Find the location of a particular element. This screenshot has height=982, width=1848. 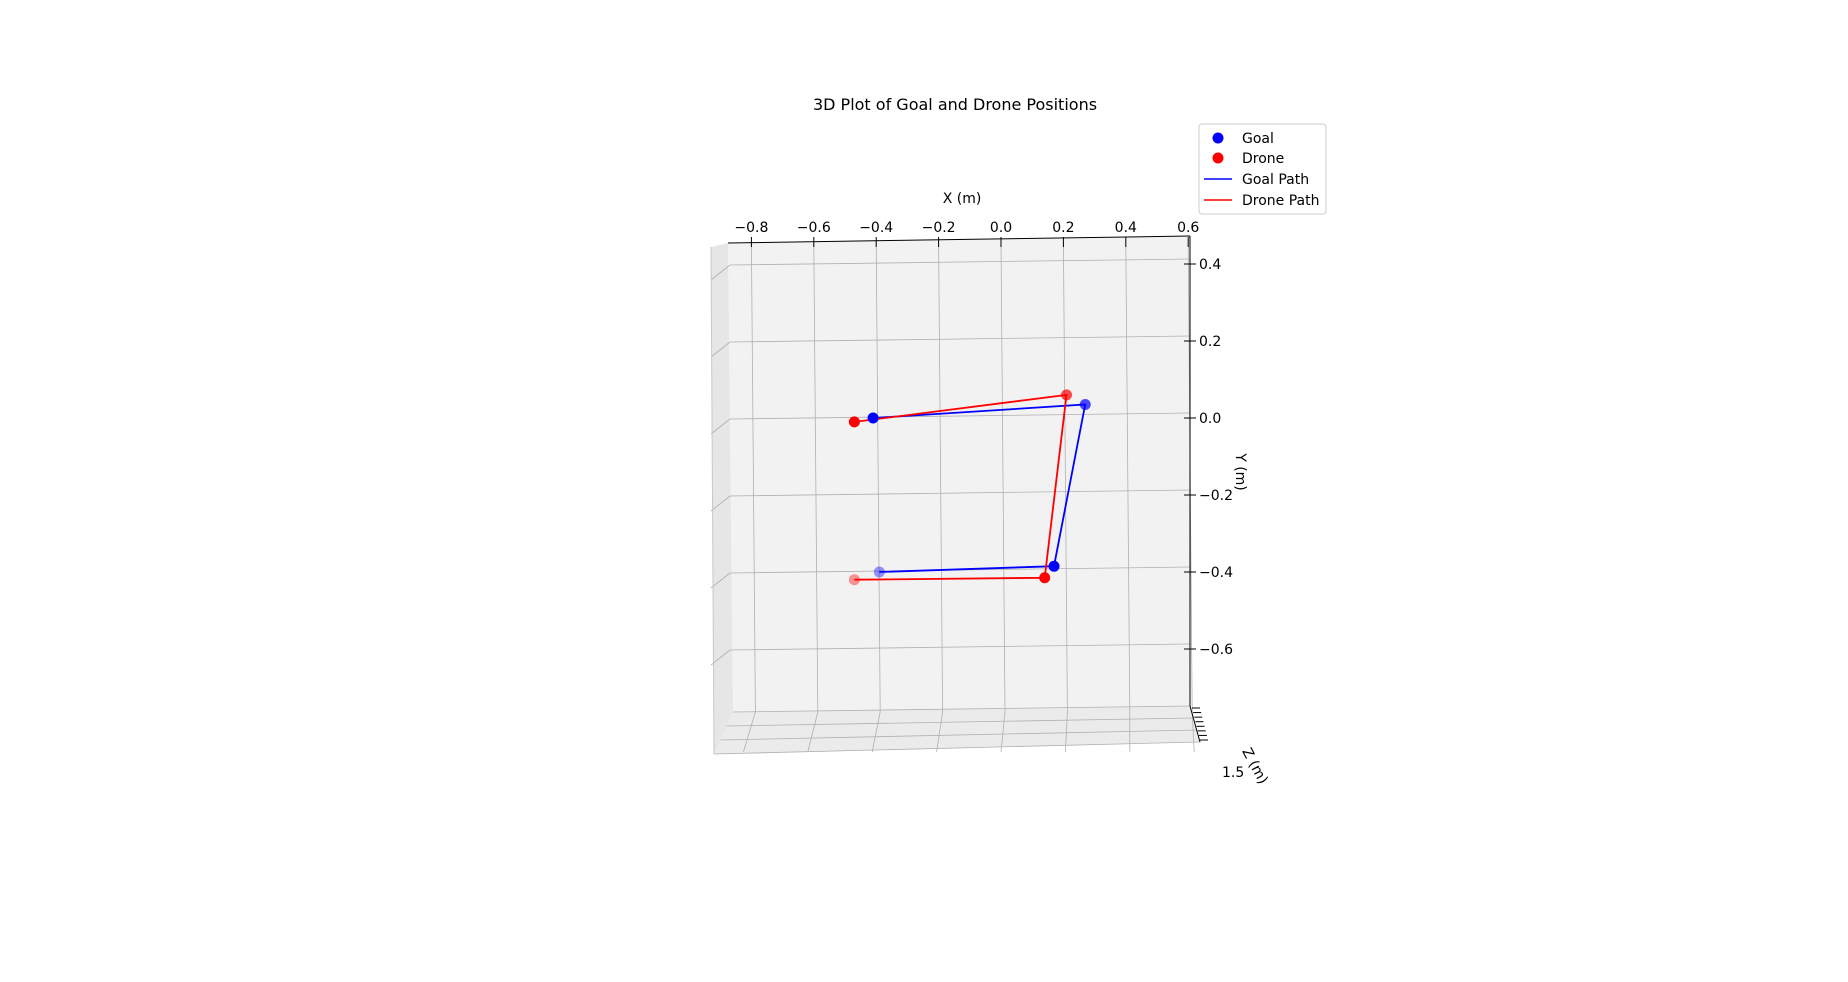

legend: Goal Drone Goal Path Drone Path is located at coordinates (1262, 169).